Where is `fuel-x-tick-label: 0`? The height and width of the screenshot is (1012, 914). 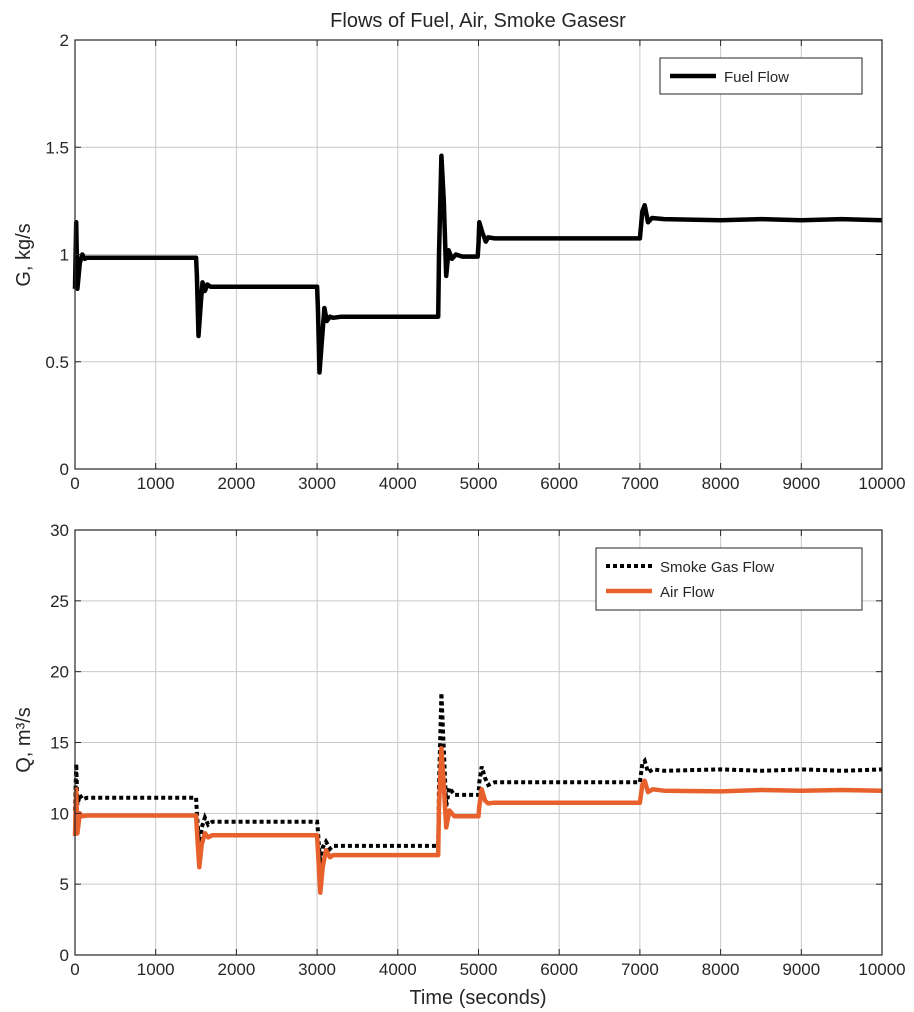
fuel-x-tick-label: 0 is located at coordinates (74, 483).